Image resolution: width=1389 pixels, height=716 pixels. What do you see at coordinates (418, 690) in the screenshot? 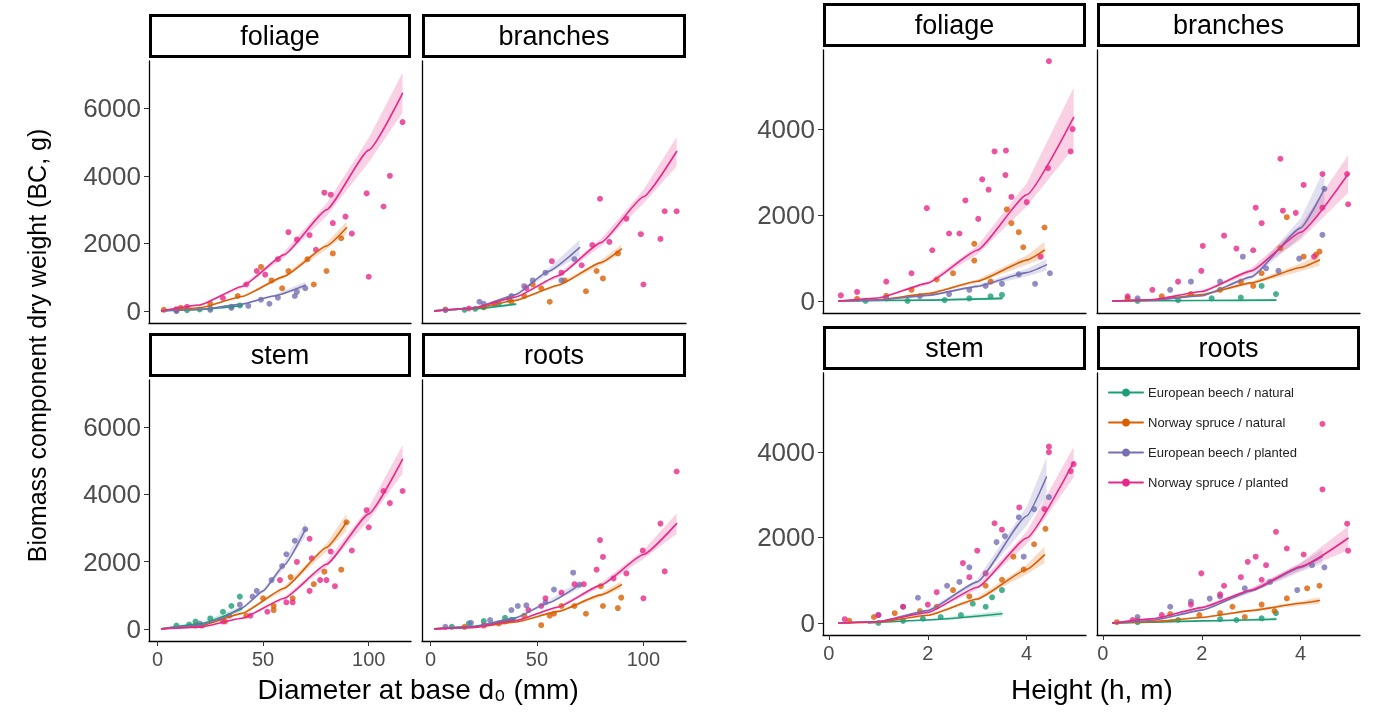
I see `x-axis-title: Diameter at base d₀ (mm)` at bounding box center [418, 690].